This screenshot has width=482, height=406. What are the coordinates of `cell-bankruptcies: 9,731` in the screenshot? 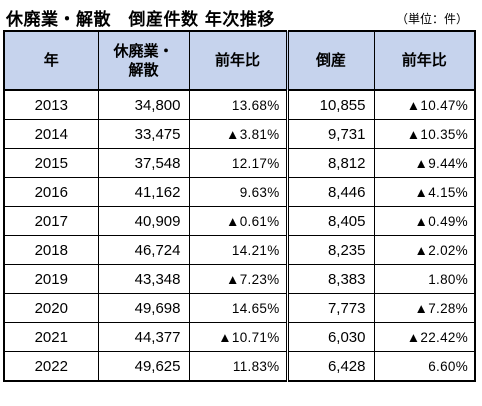 It's located at (330, 134).